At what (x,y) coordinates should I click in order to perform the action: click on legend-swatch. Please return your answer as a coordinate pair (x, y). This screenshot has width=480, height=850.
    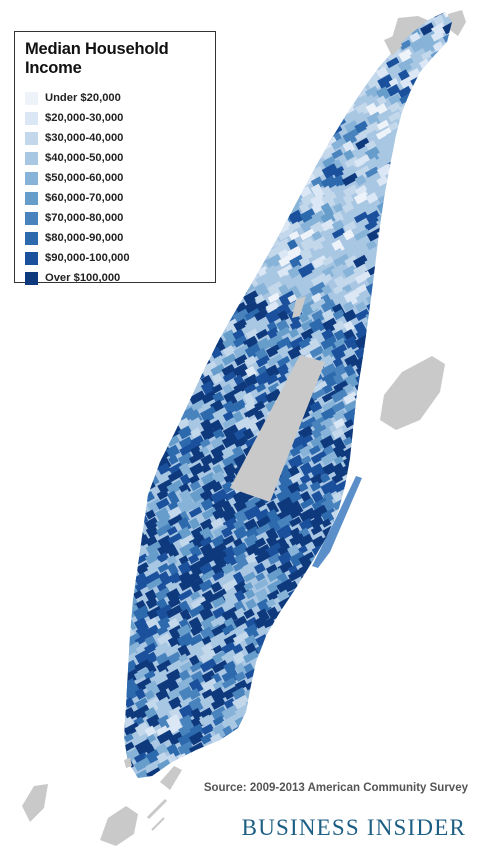
    Looking at the image, I should click on (31, 138).